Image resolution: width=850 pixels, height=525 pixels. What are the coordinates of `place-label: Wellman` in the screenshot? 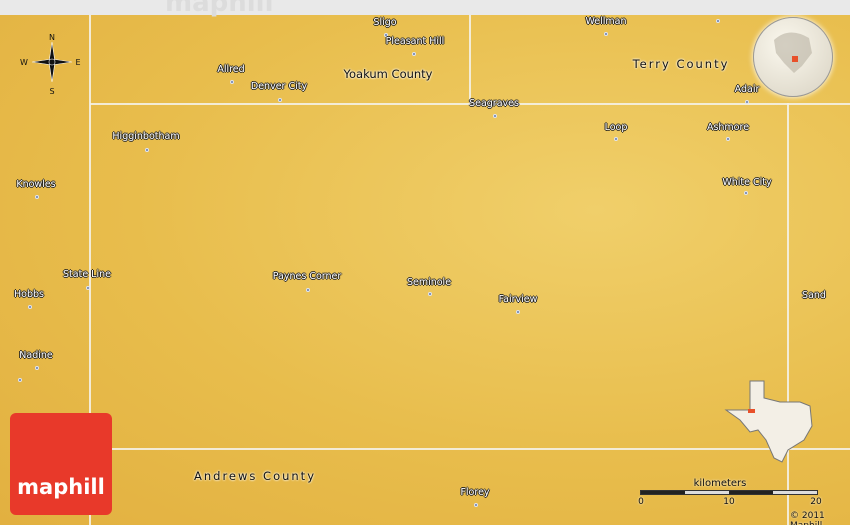 It's located at (606, 21).